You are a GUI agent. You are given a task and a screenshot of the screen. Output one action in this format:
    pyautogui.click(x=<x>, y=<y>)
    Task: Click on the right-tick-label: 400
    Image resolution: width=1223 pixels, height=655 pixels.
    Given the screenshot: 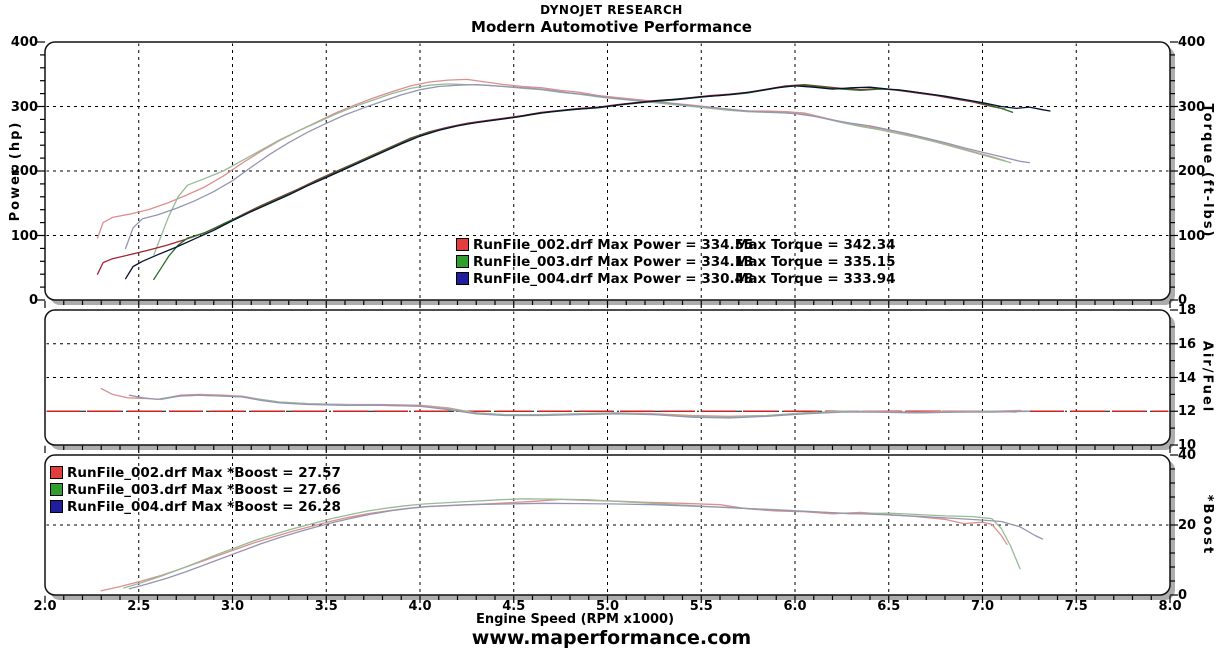 What is the action you would take?
    pyautogui.click(x=1192, y=42)
    